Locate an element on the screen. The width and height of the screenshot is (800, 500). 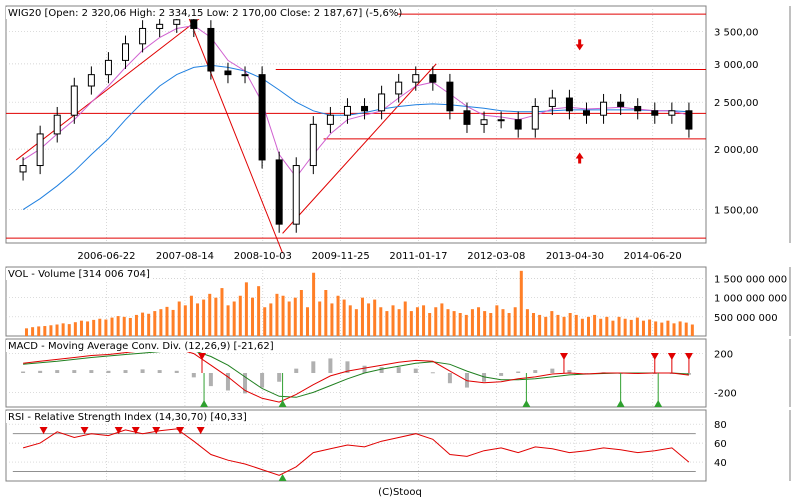
volume-panel-title: VOL - Volume [314 006 704] is located at coordinates (79, 274).